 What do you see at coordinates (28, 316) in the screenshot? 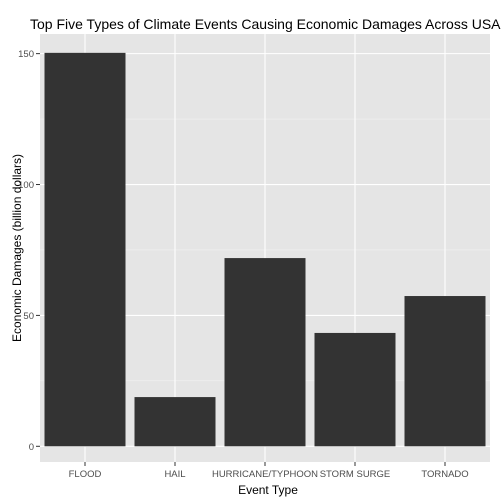
I see `y-tick-label: 50` at bounding box center [28, 316].